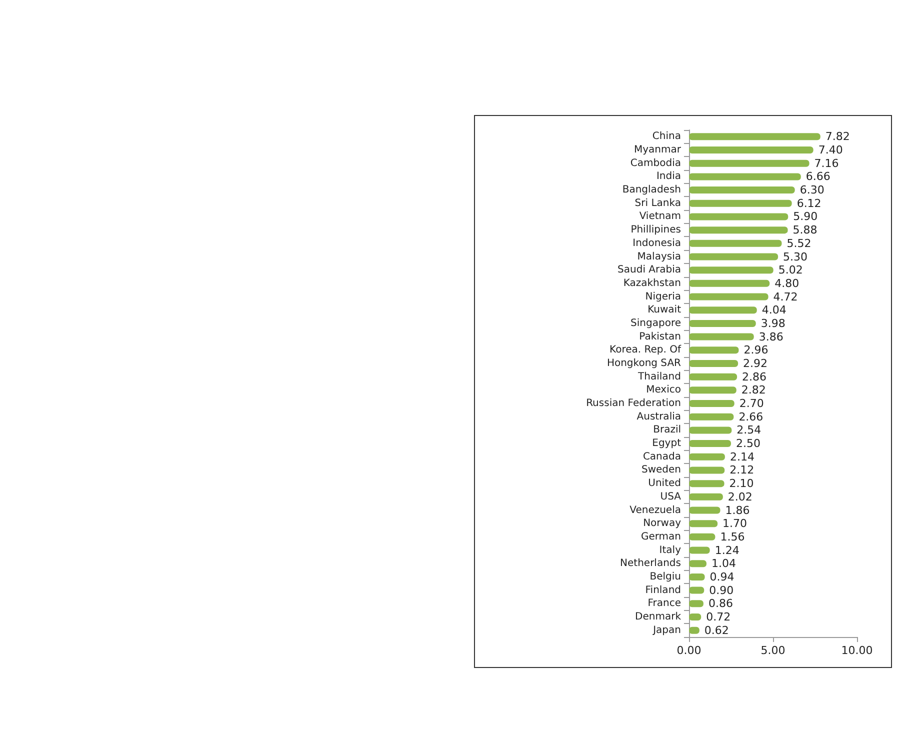 The image size is (902, 745). I want to click on y-tick-label: German, so click(660, 536).